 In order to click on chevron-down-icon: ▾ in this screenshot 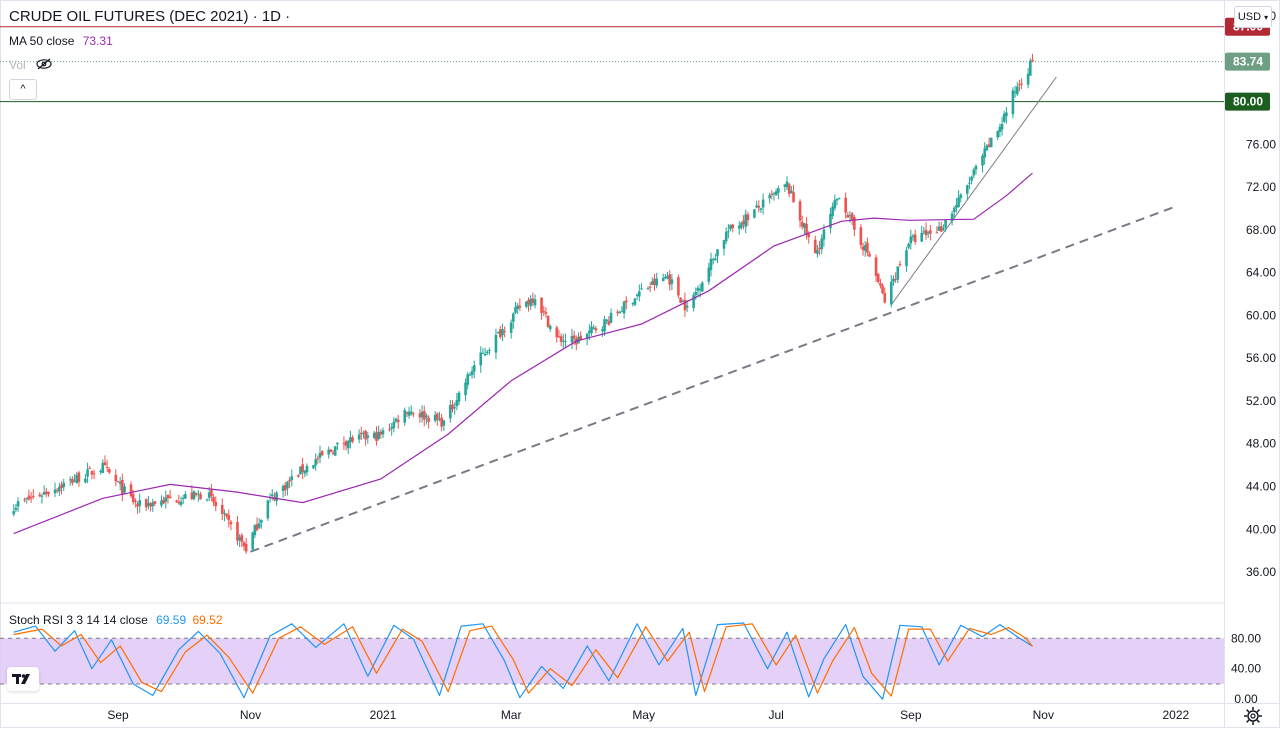, I will do `click(1266, 17)`.